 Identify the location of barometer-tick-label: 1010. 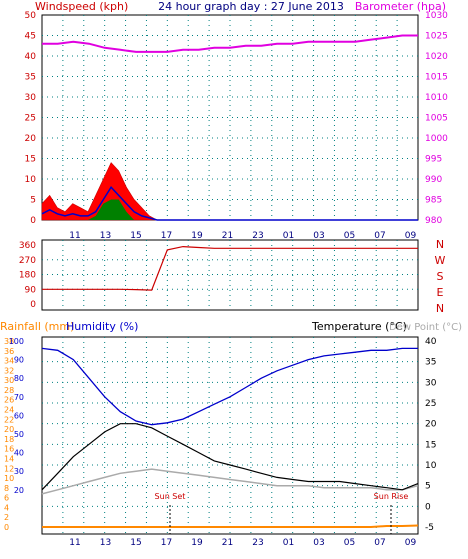
(436, 98).